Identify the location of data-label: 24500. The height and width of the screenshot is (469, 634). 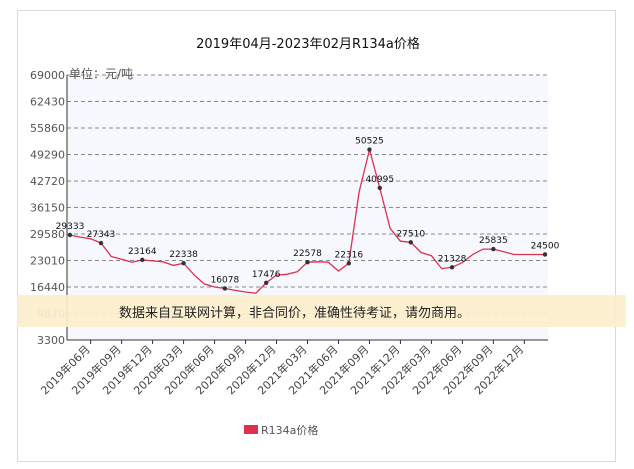
(545, 246).